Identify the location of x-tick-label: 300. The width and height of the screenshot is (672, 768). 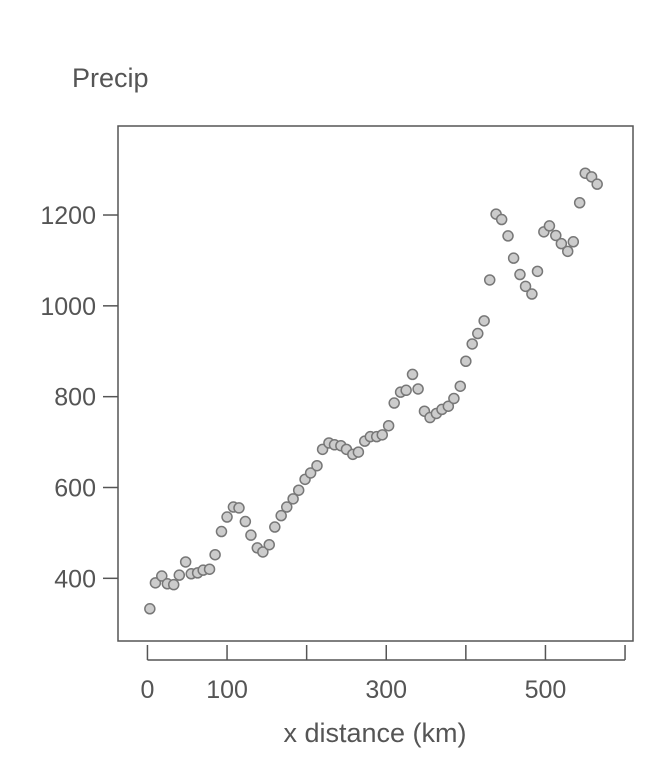
(386, 690).